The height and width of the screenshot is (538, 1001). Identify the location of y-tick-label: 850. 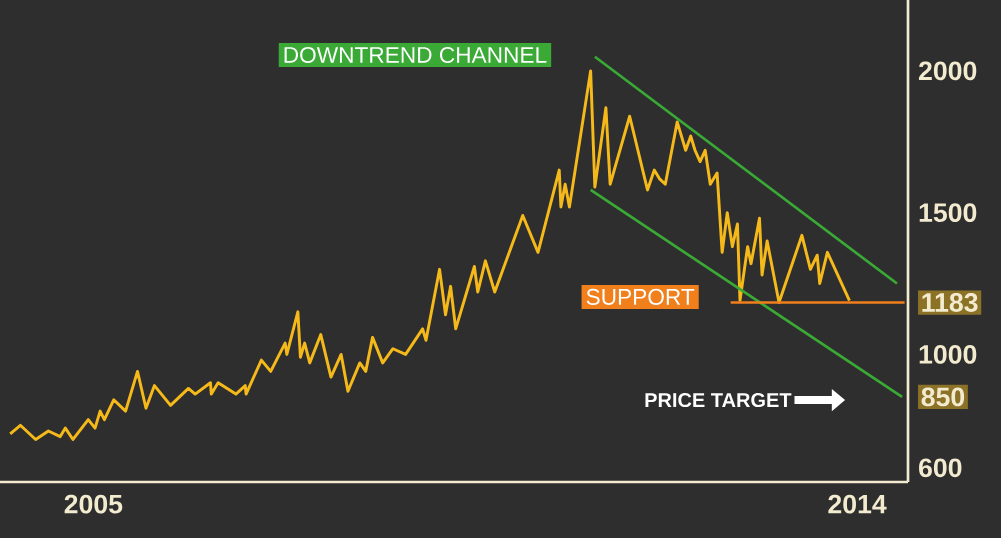
(943, 397).